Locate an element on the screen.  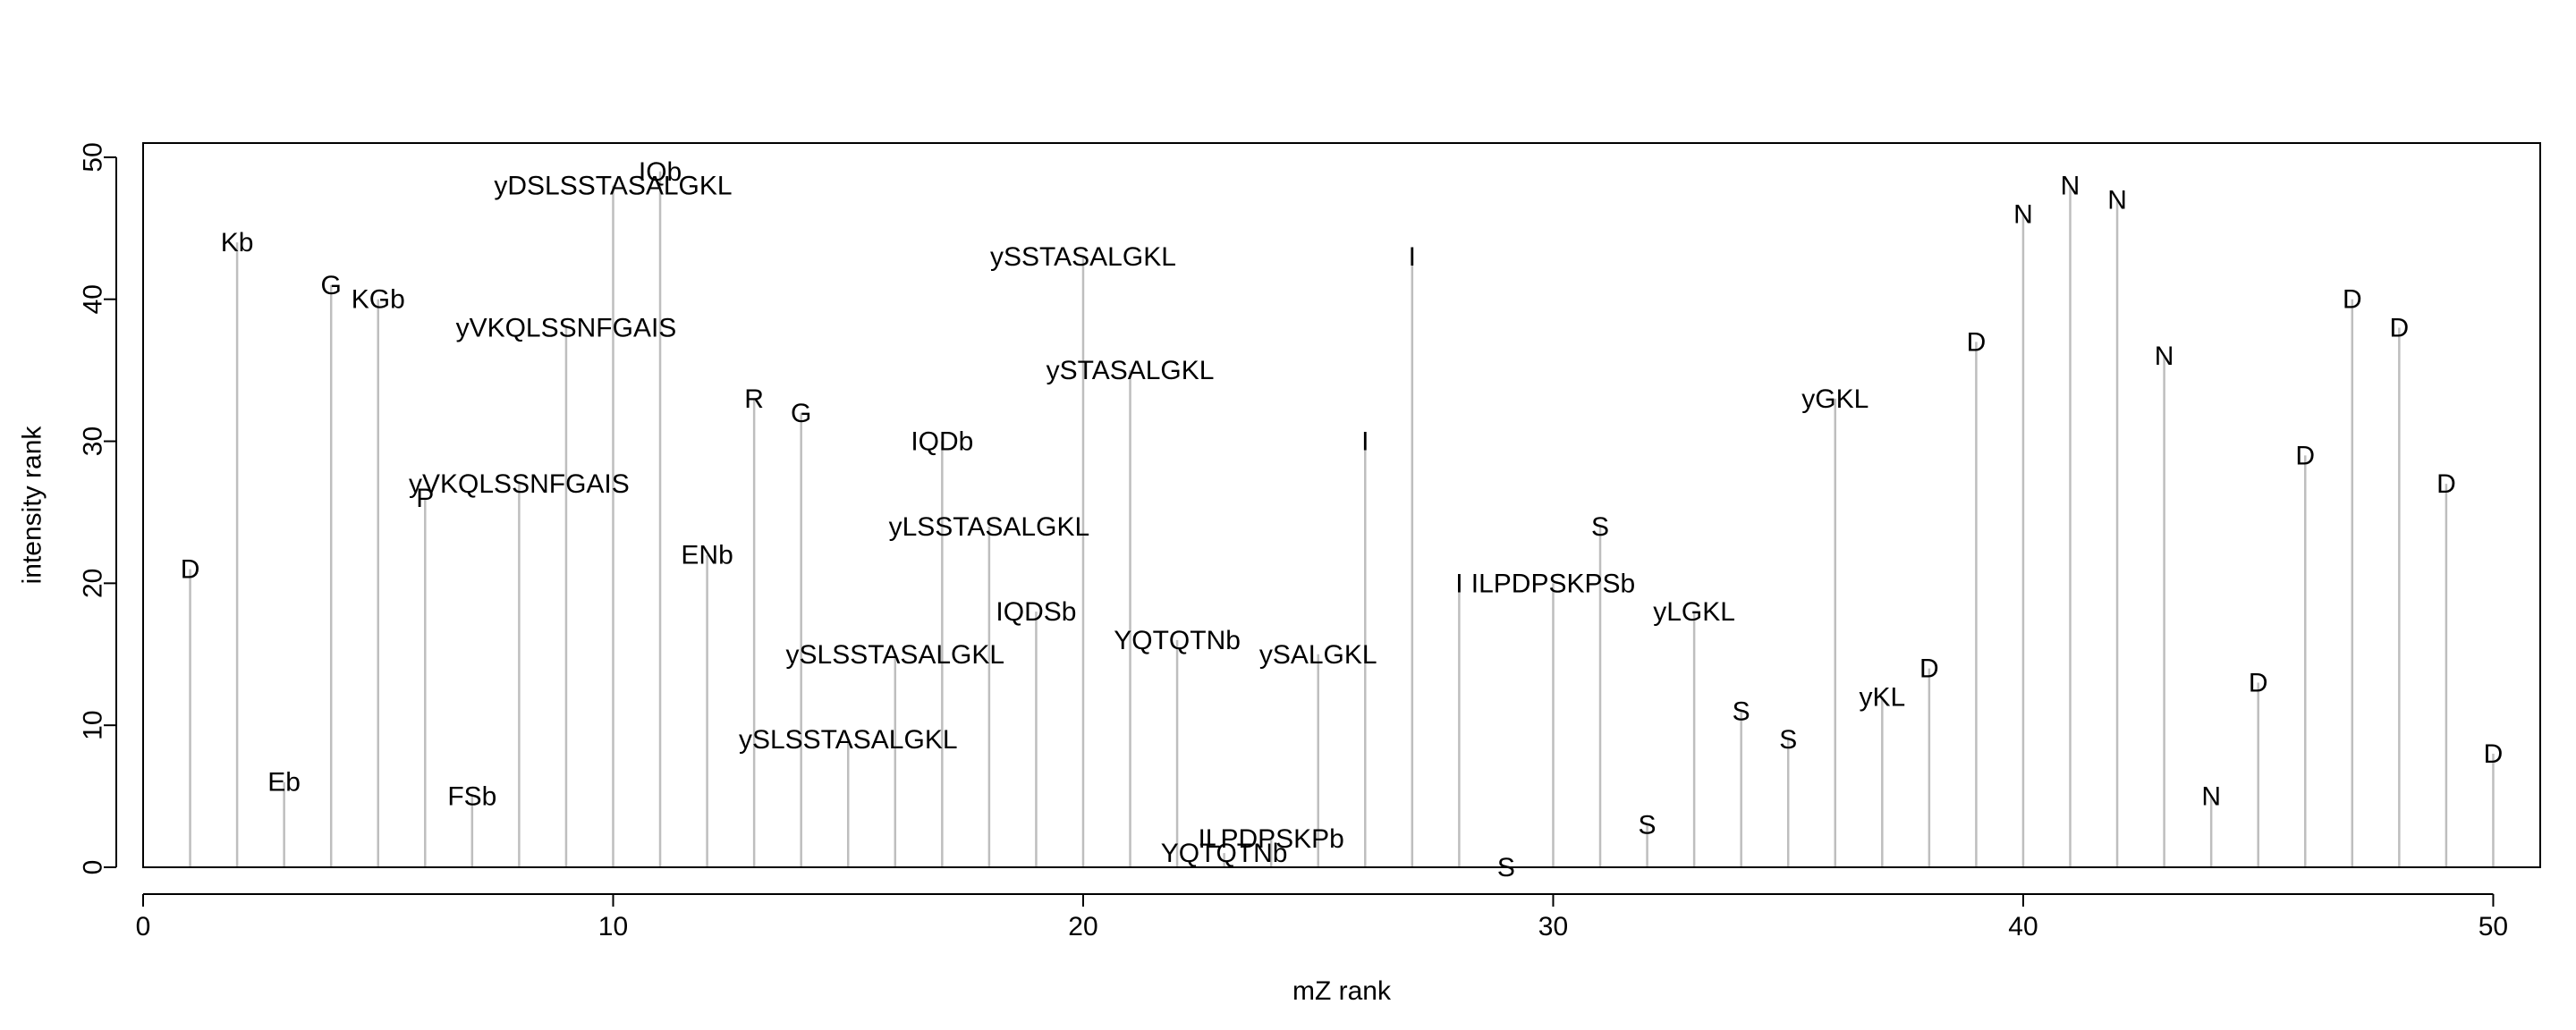
peak-label: yGKL is located at coordinates (1834, 399).